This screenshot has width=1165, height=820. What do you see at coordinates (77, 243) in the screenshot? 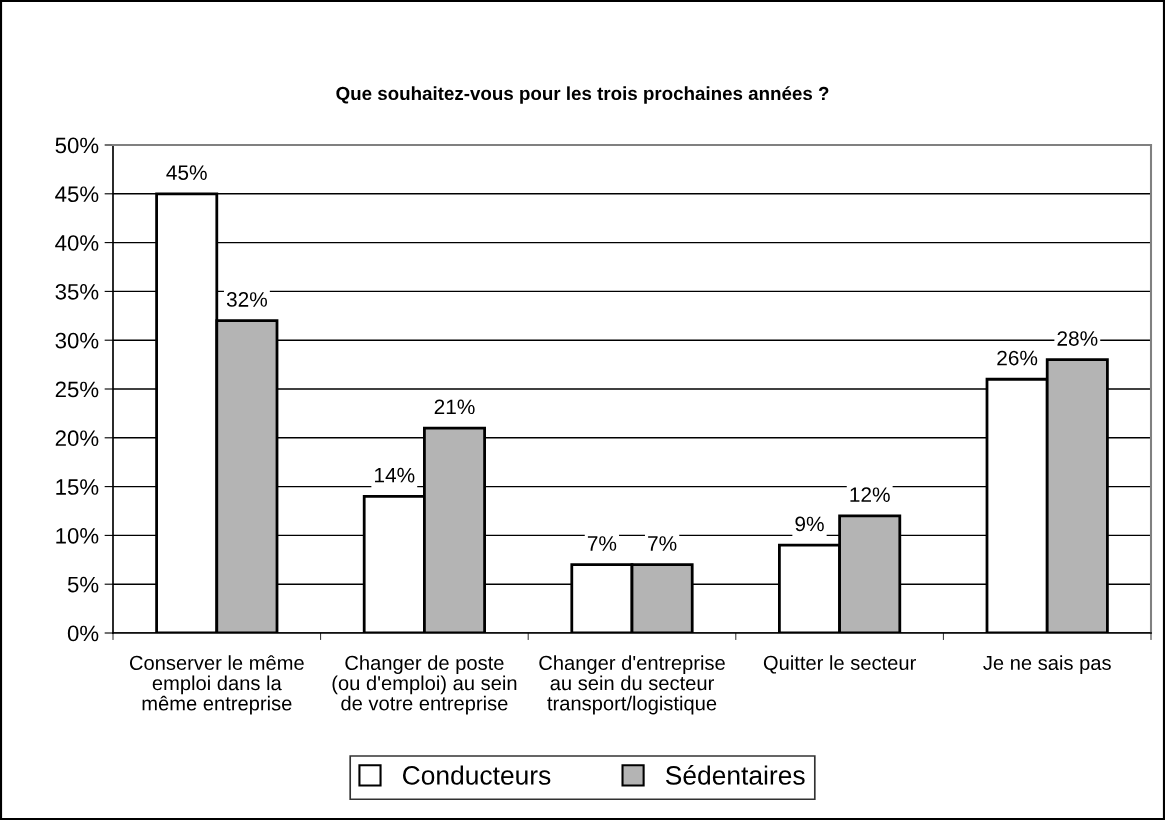
I see `y-tick-label: 40%` at bounding box center [77, 243].